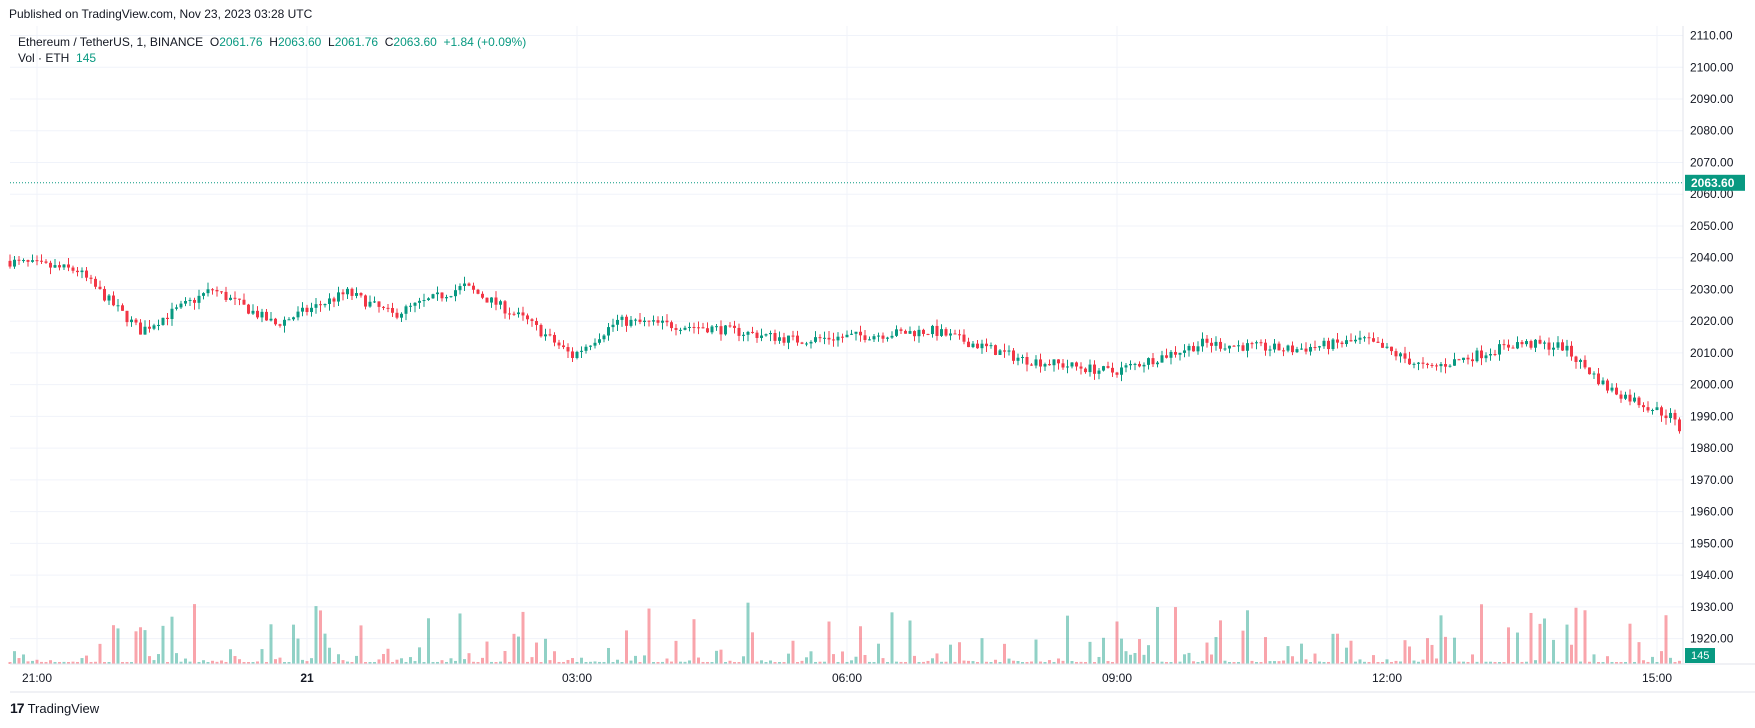  I want to click on legend-close-value: 2063.60, so click(415, 42).